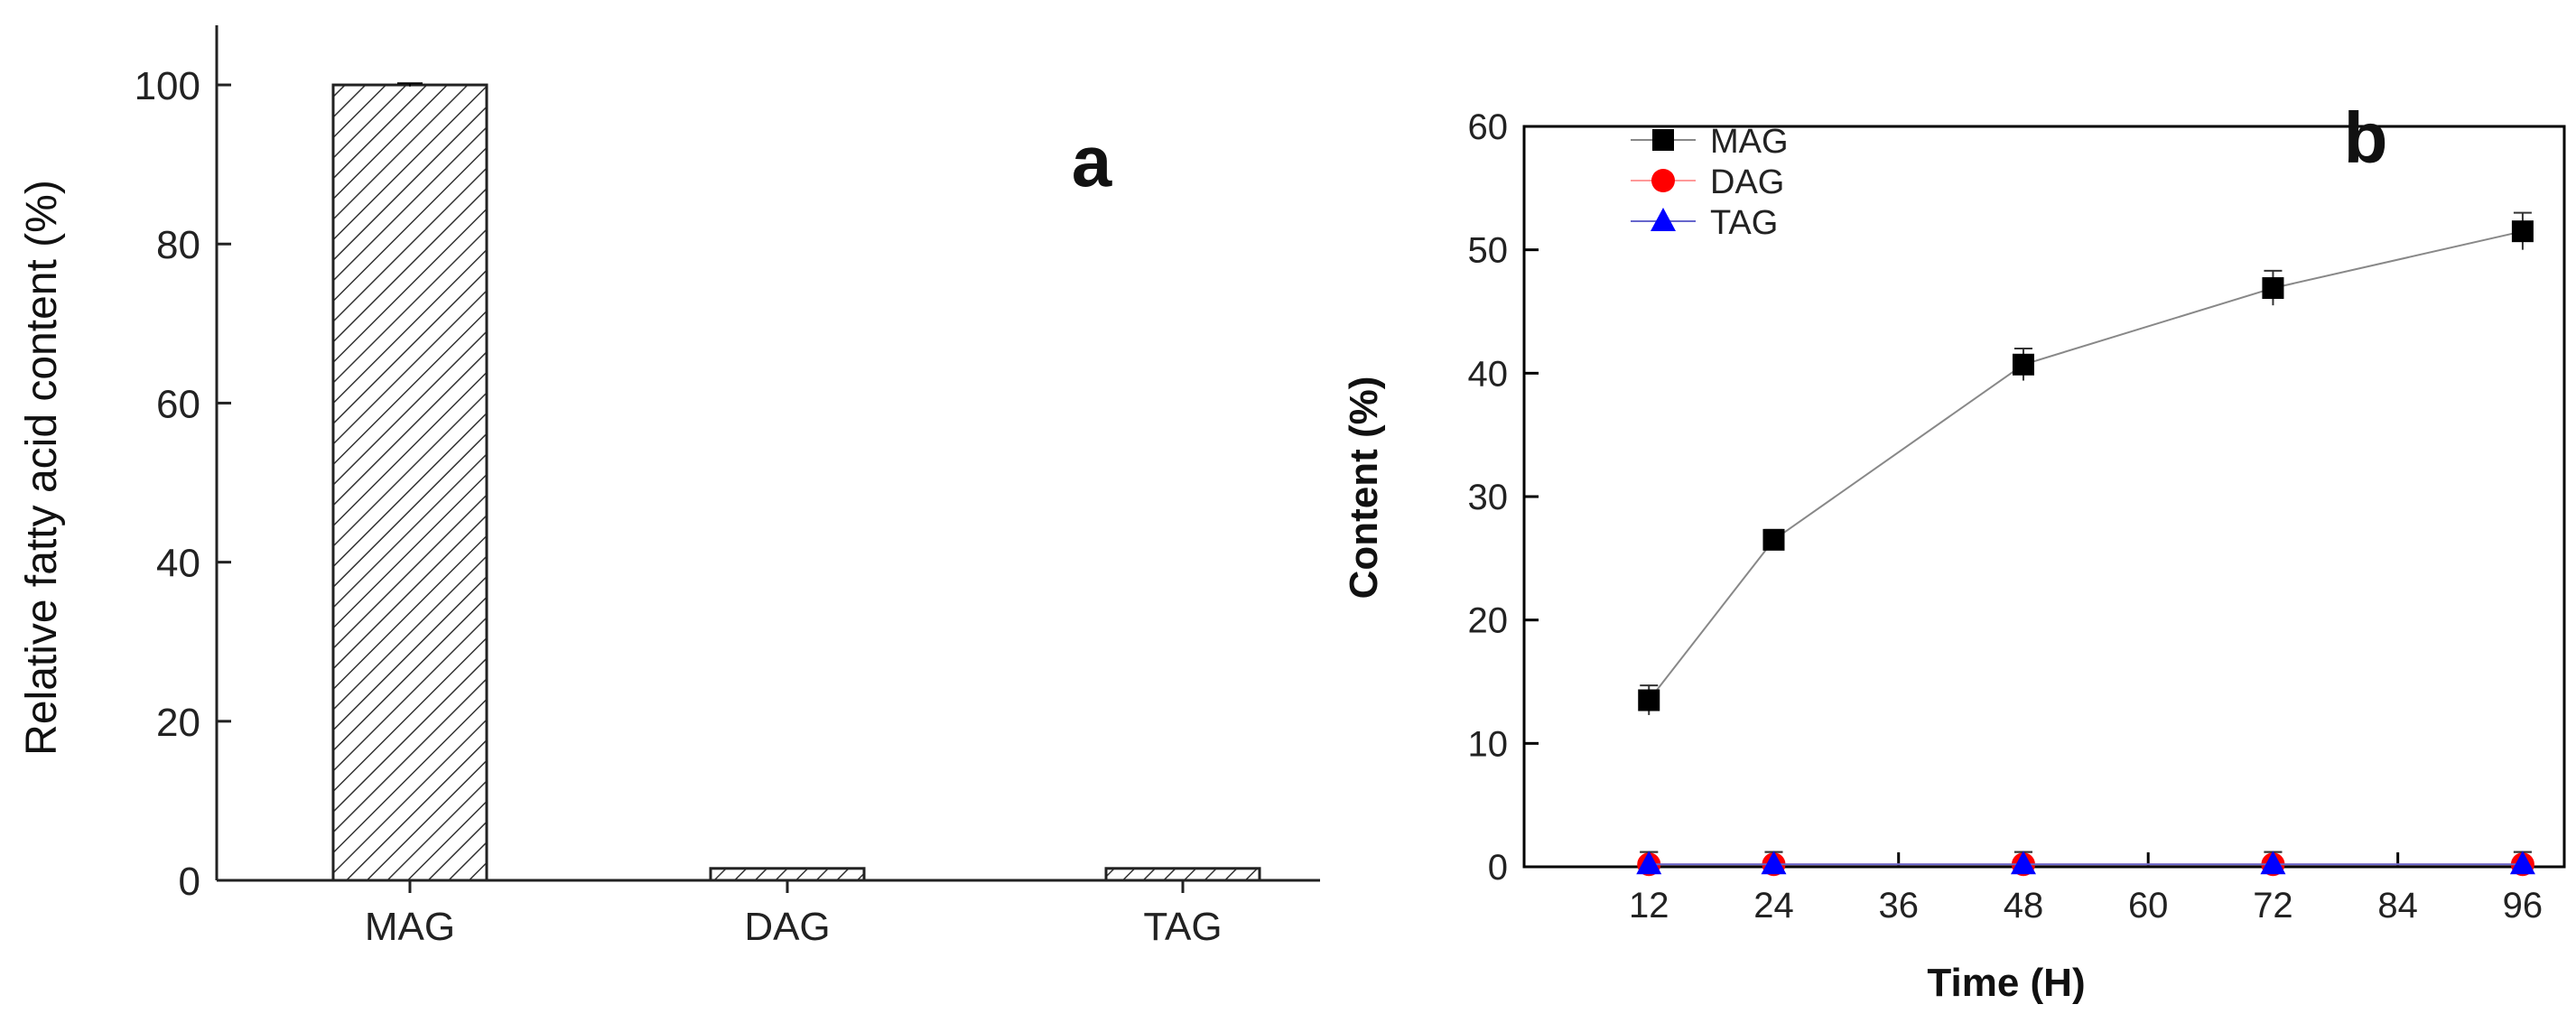  Describe the element at coordinates (1182, 927) in the screenshot. I see `panel-a-x-tick-label: TAG` at that location.